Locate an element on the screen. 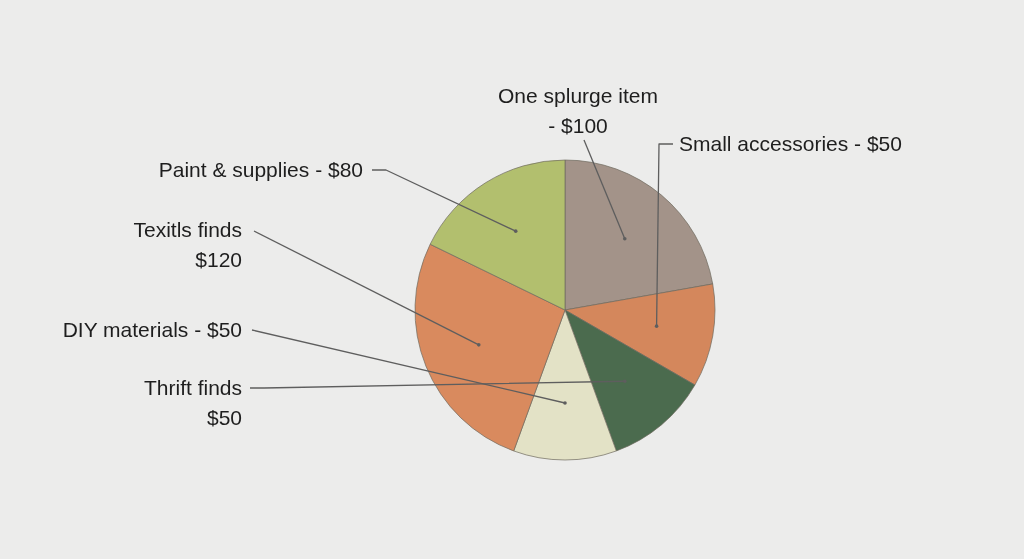 The image size is (1024, 559). slice-label: One splurge item - $100 is located at coordinates (578, 110).